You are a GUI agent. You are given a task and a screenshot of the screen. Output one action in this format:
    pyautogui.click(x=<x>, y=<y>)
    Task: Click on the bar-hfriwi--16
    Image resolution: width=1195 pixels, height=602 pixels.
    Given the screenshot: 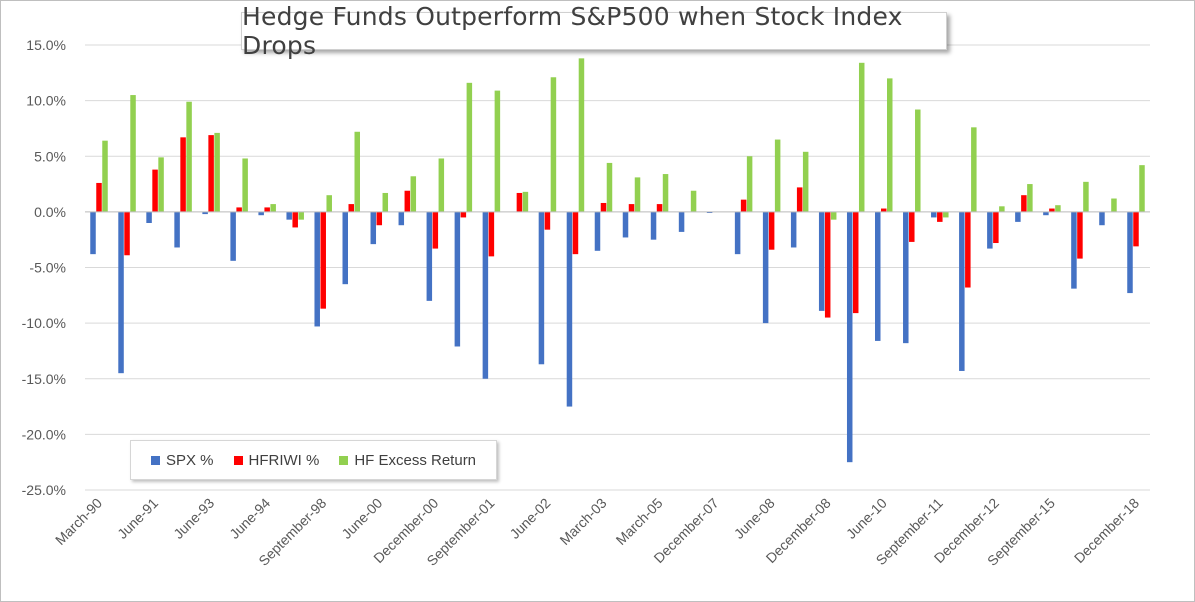 What is the action you would take?
    pyautogui.click(x=547, y=220)
    